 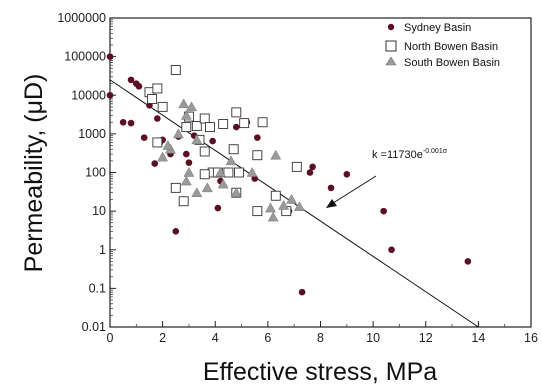 I want to click on legend-marker-sydney-basin, so click(x=391, y=27).